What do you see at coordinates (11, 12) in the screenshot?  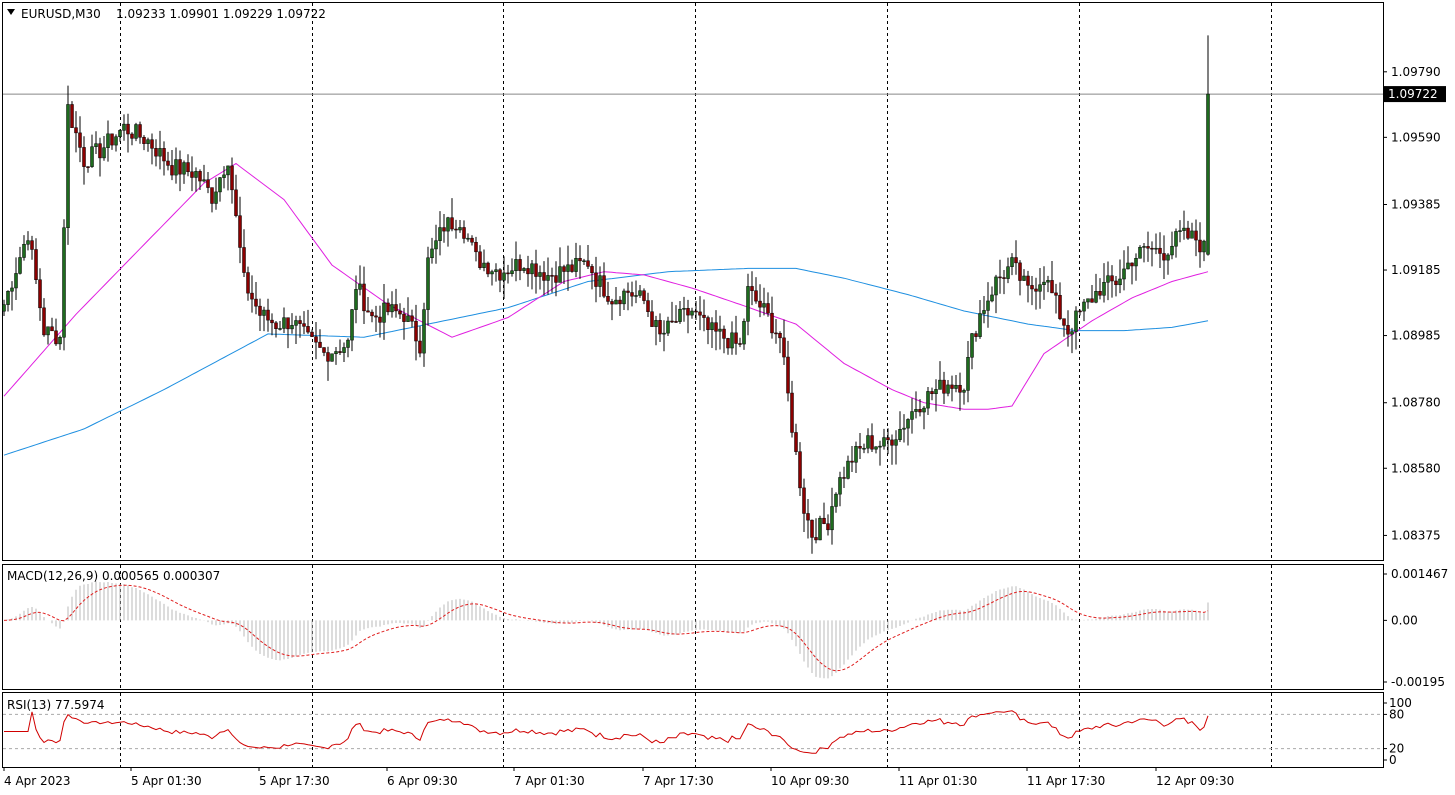 I see `chevron-down-icon` at bounding box center [11, 12].